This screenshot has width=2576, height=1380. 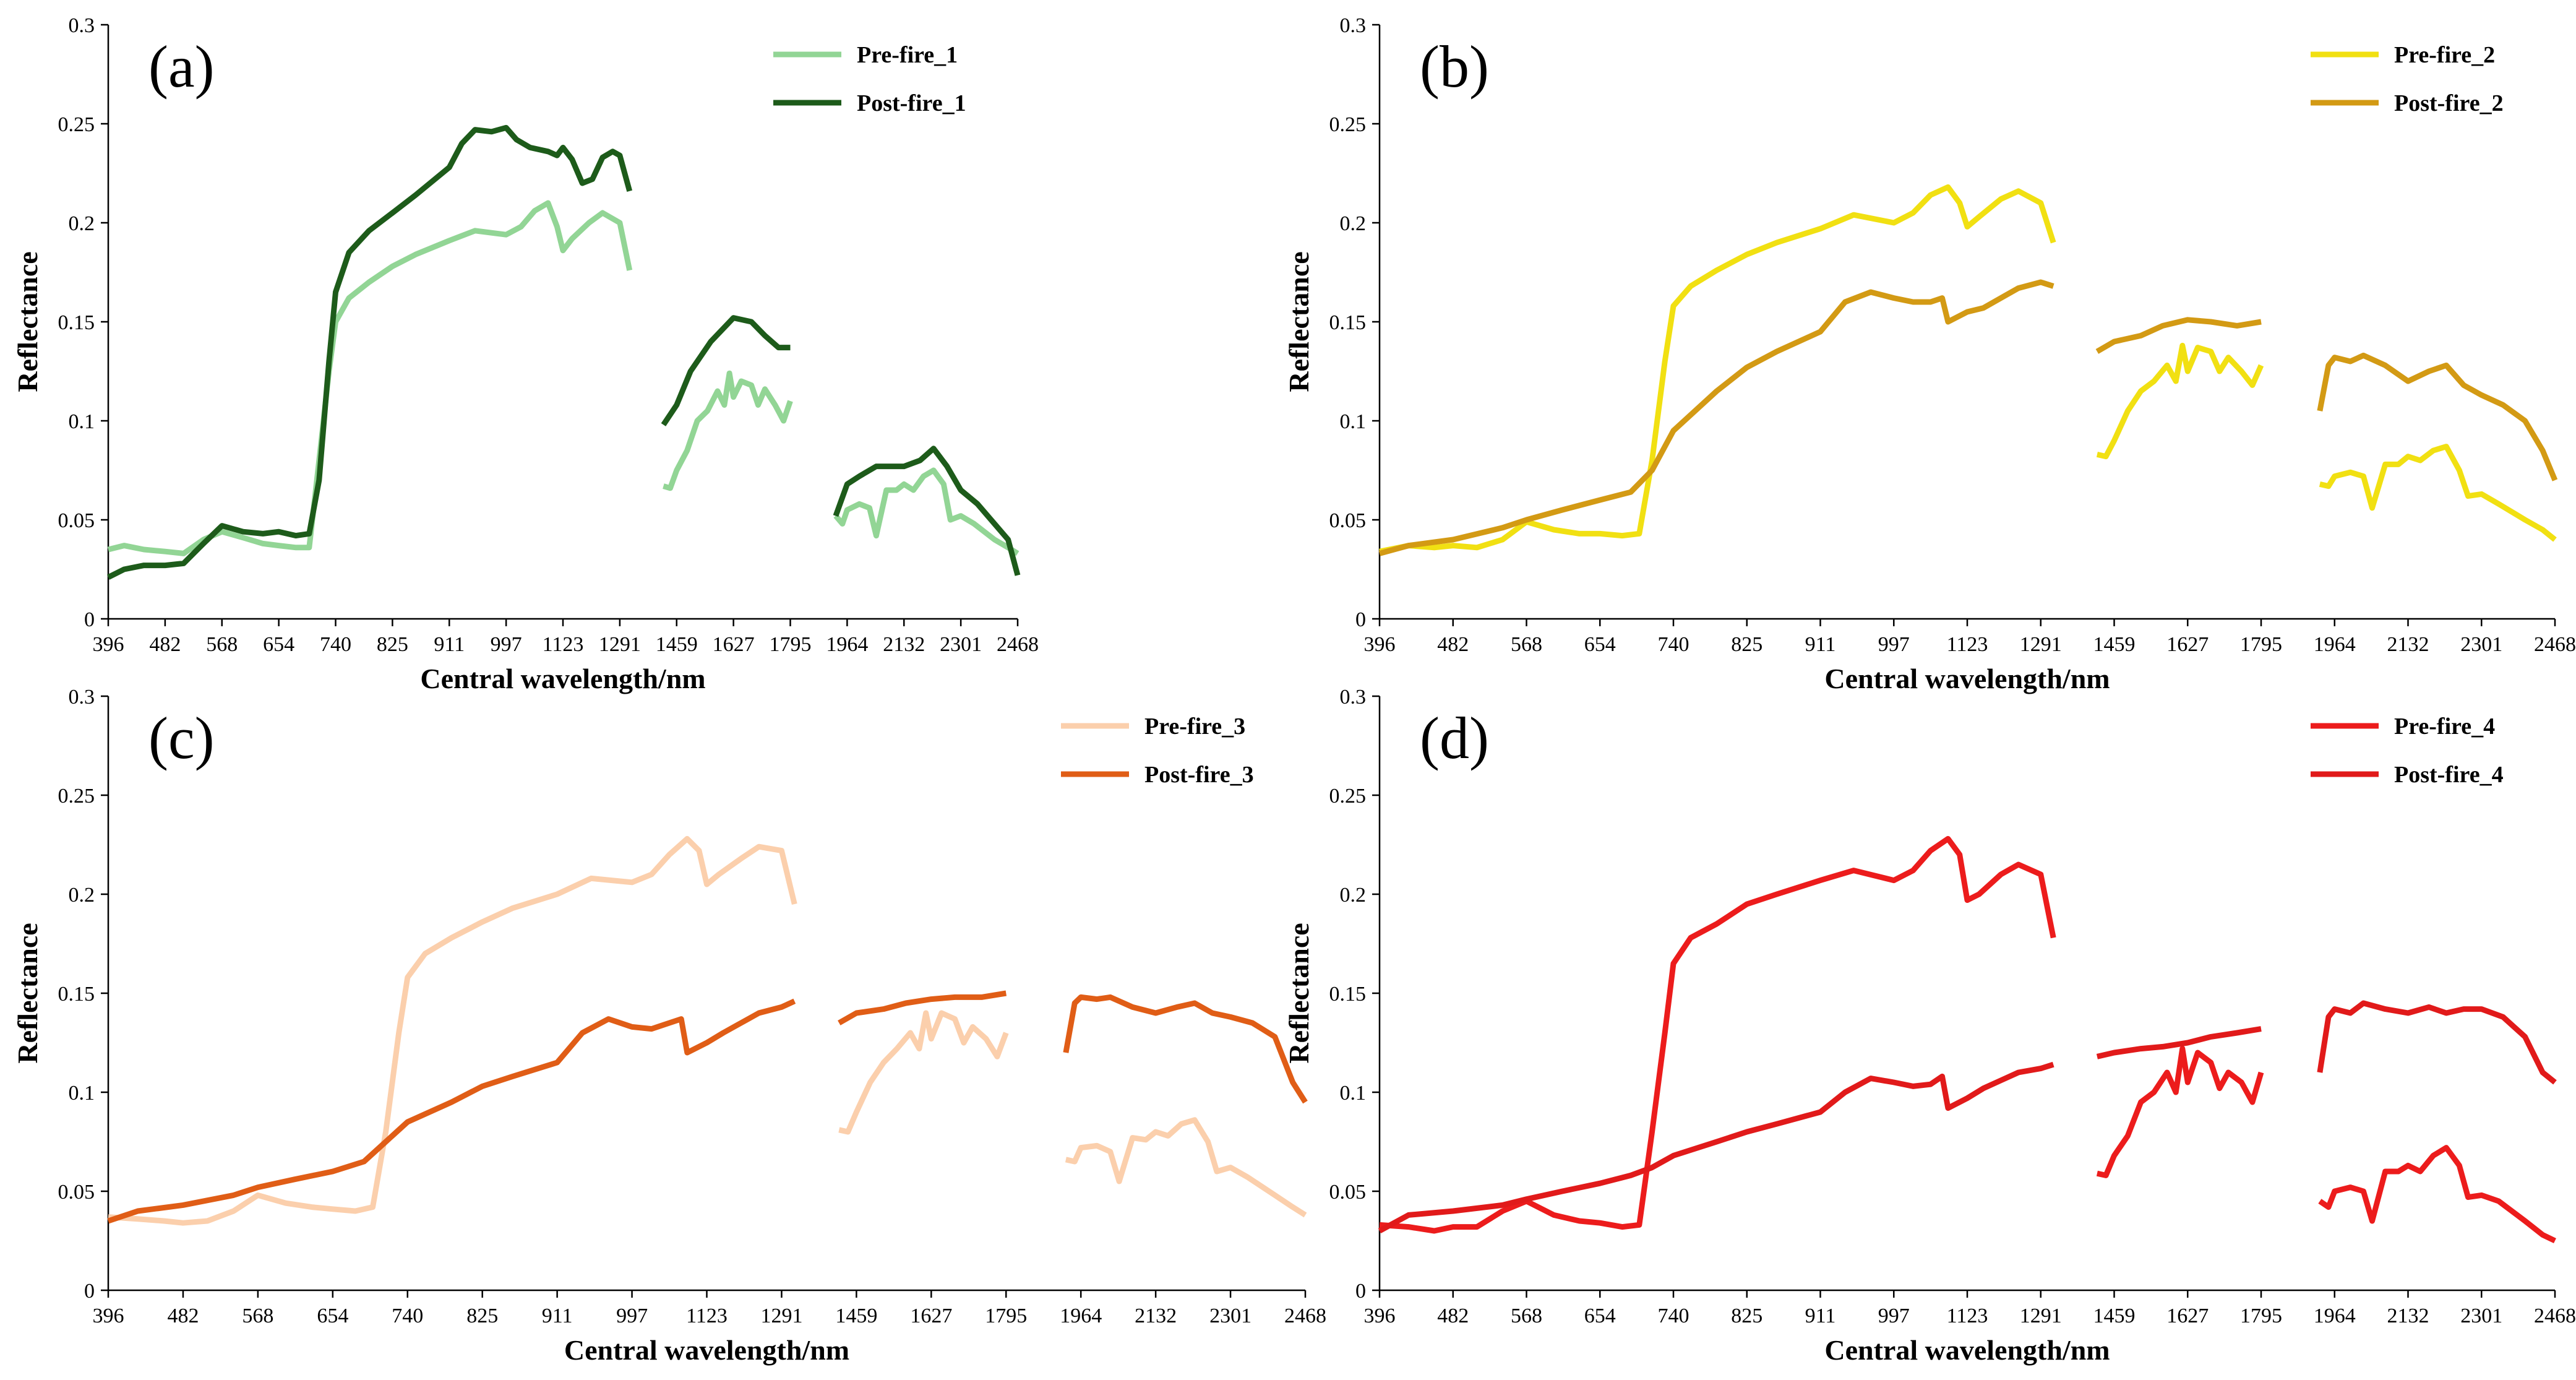 What do you see at coordinates (2449, 775) in the screenshot?
I see `legend-label: Post-fire_4` at bounding box center [2449, 775].